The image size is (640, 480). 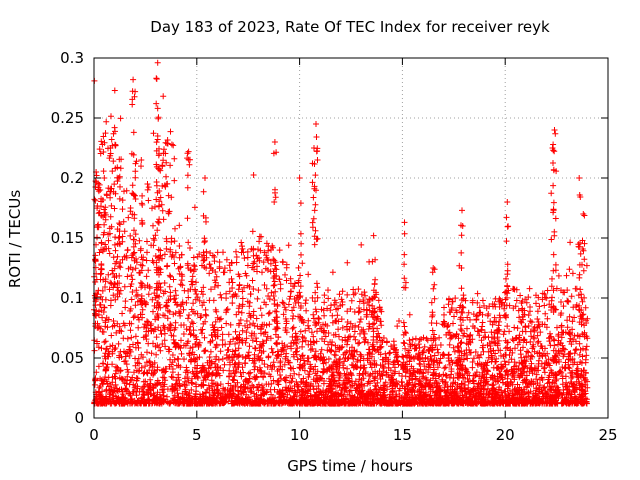 What do you see at coordinates (79, 418) in the screenshot?
I see `y-tick-label: 0` at bounding box center [79, 418].